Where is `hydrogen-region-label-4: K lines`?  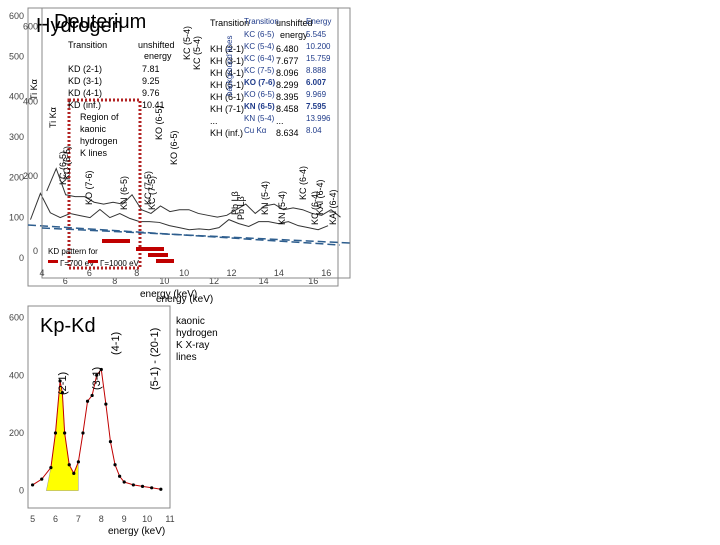
hydrogen-region-label-4: K lines is located at coordinates (94, 153).